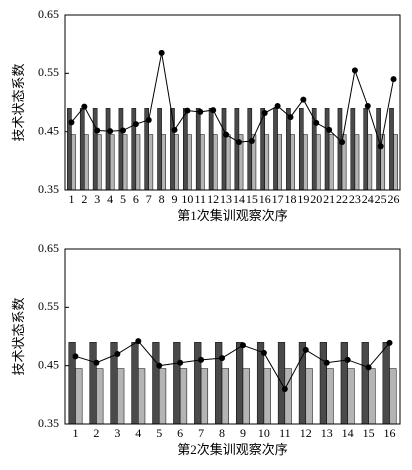 The image size is (412, 470). Describe the element at coordinates (110, 199) in the screenshot. I see `x-tick-label: 4` at that location.